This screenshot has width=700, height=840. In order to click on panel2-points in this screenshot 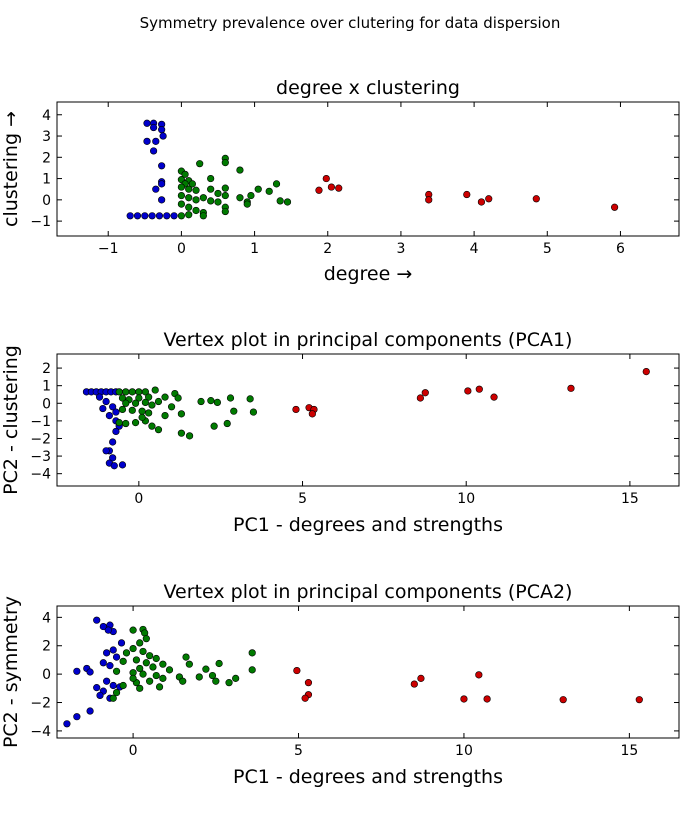, I will do `click(366, 419)`.